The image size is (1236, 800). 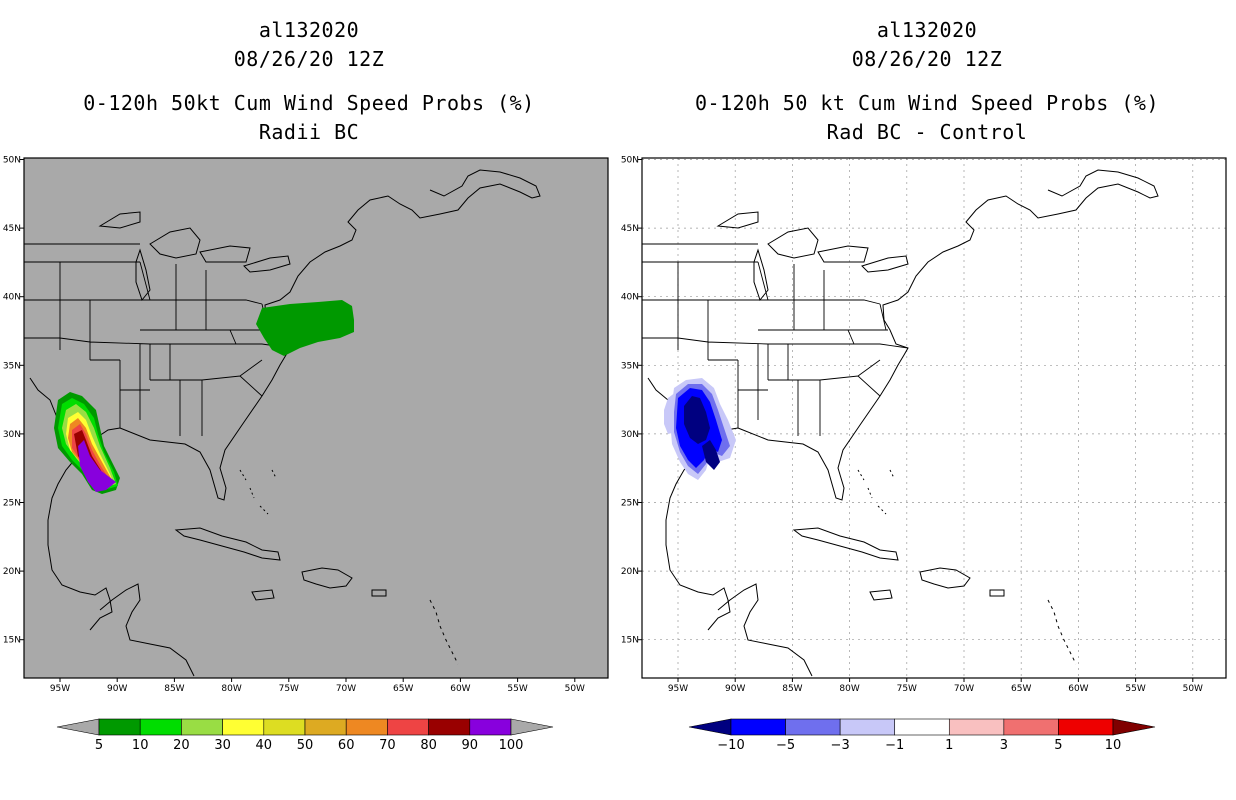 What do you see at coordinates (428, 745) in the screenshot?
I see `colorbar-label: 80` at bounding box center [428, 745].